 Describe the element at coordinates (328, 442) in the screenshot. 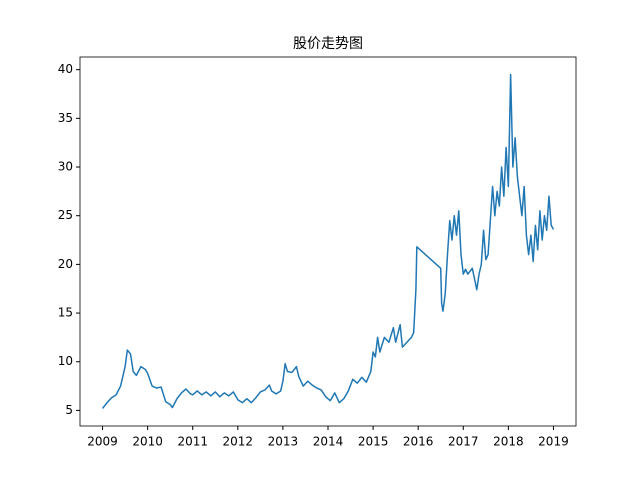

I see `x-tick-label: 2014` at that location.